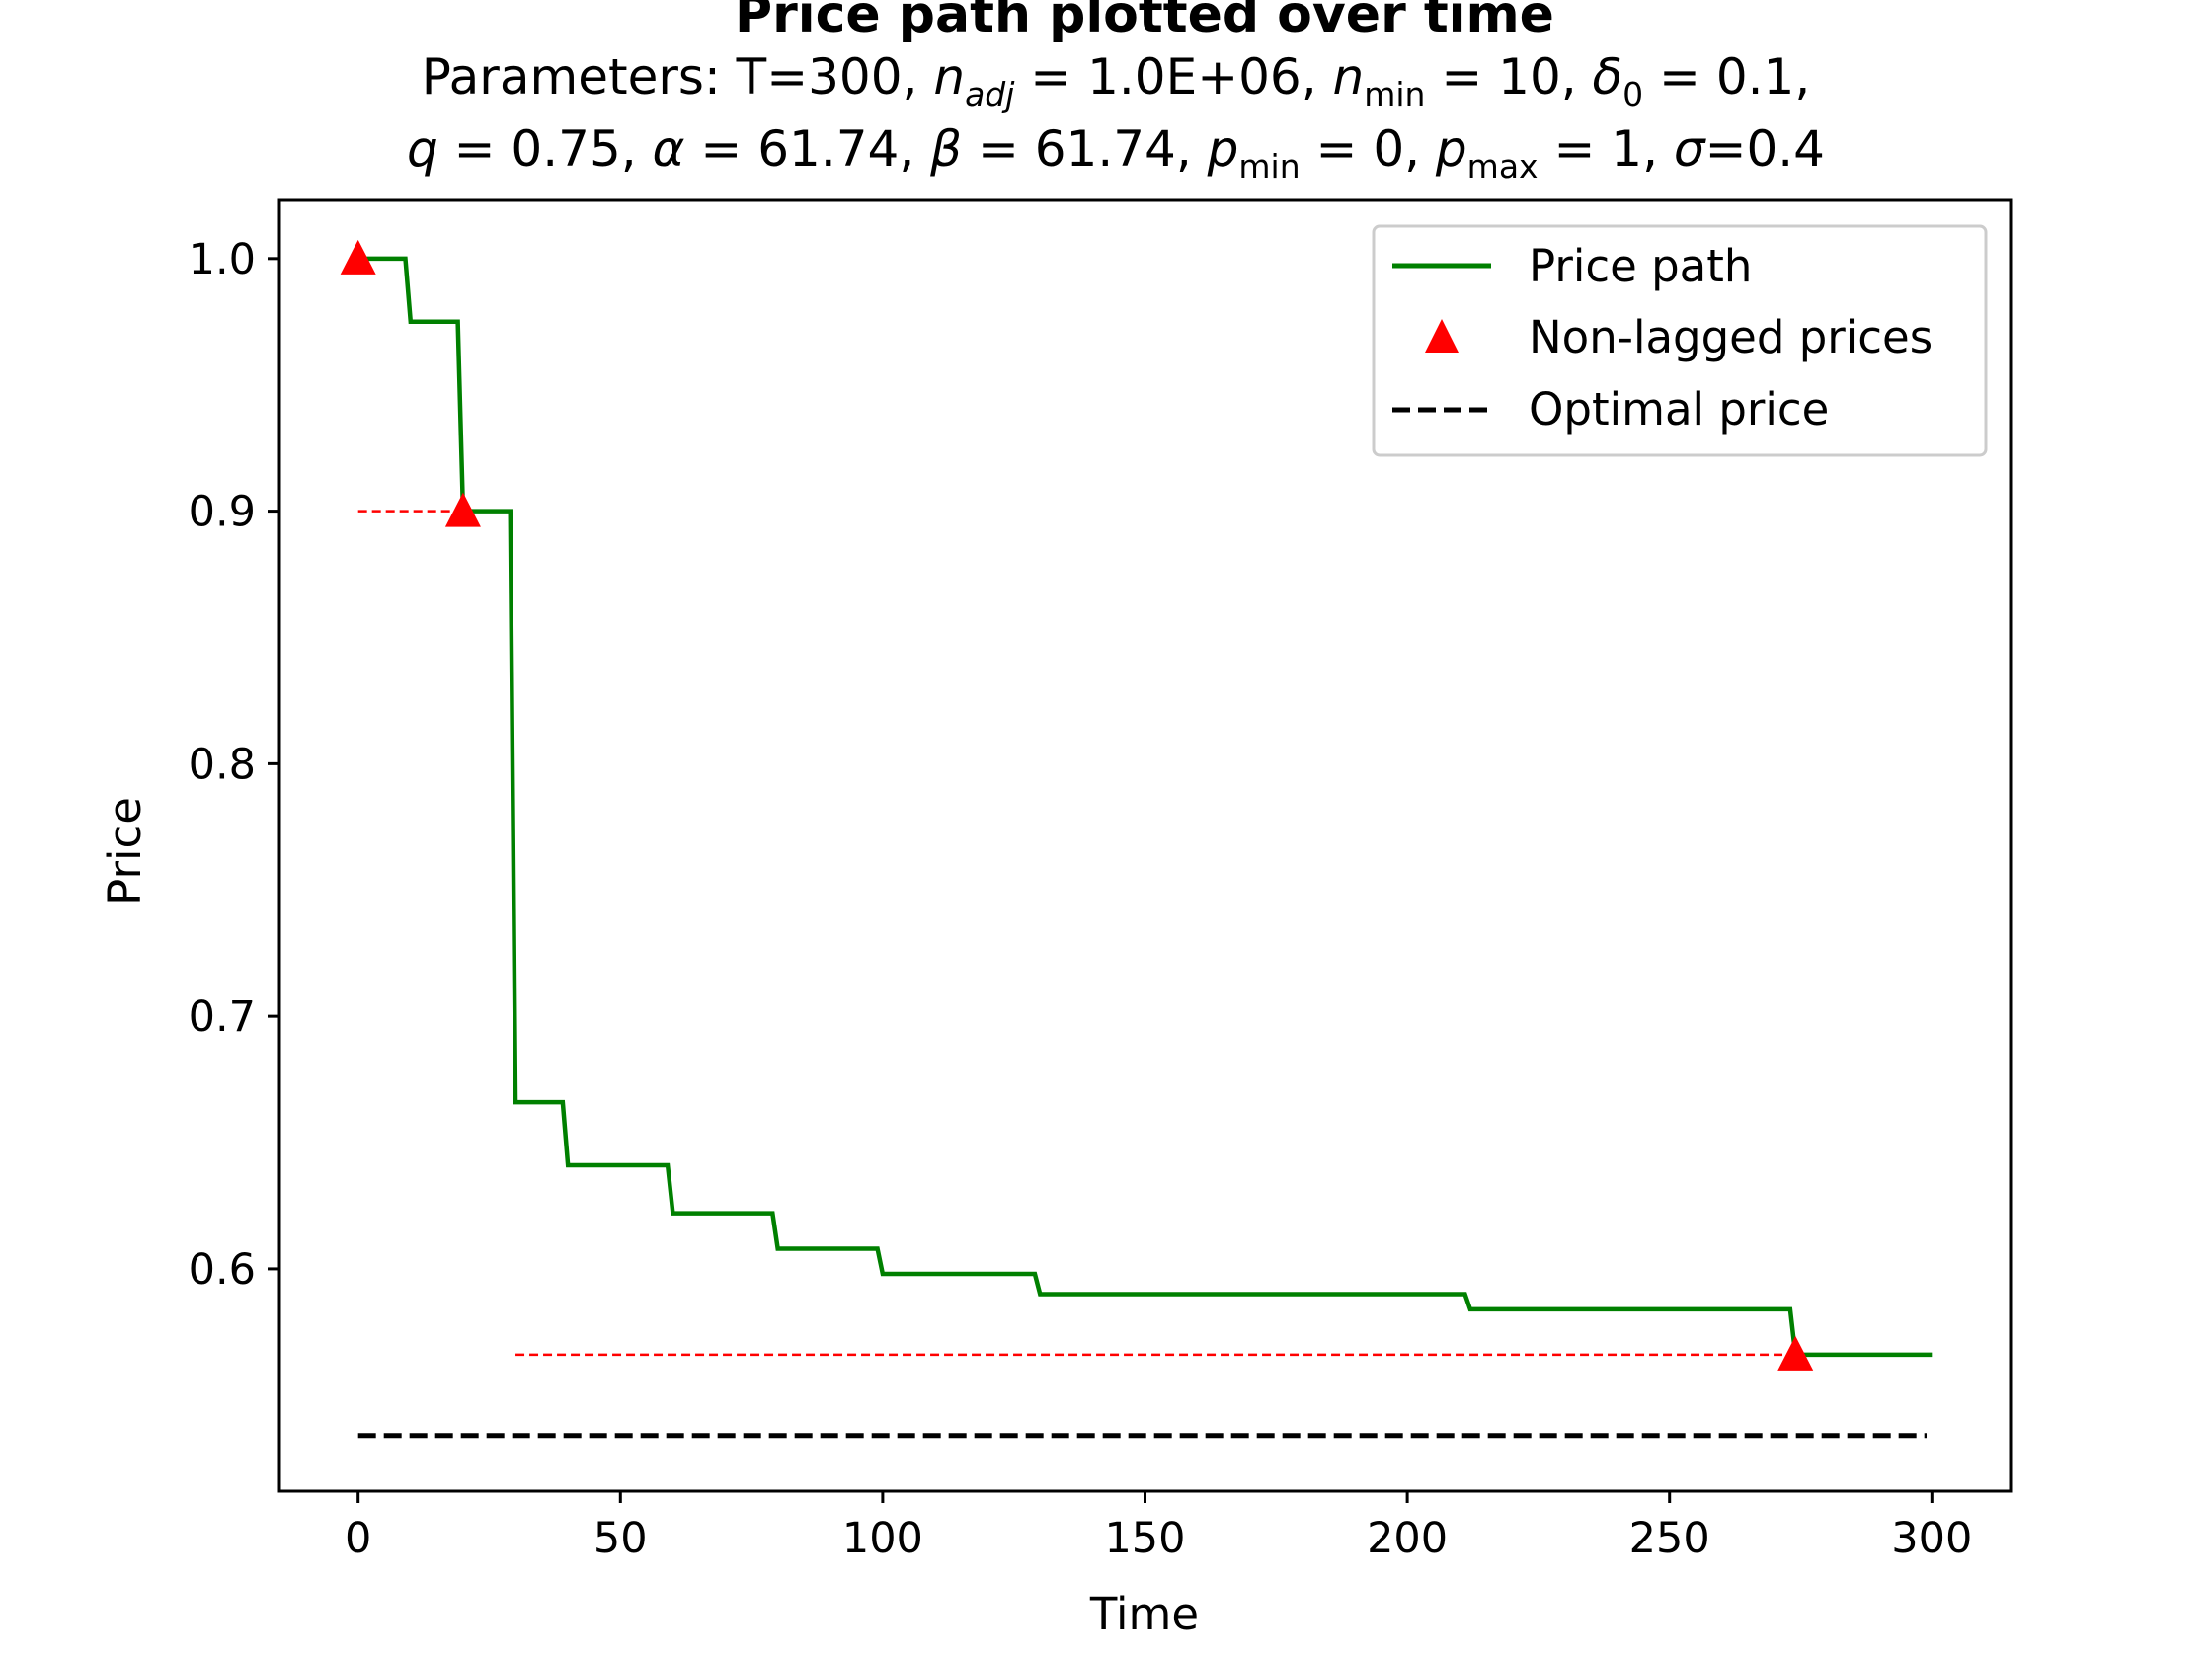 The height and width of the screenshot is (1659, 2212). What do you see at coordinates (1932, 1539) in the screenshot?
I see `x-tick-label: 300` at bounding box center [1932, 1539].